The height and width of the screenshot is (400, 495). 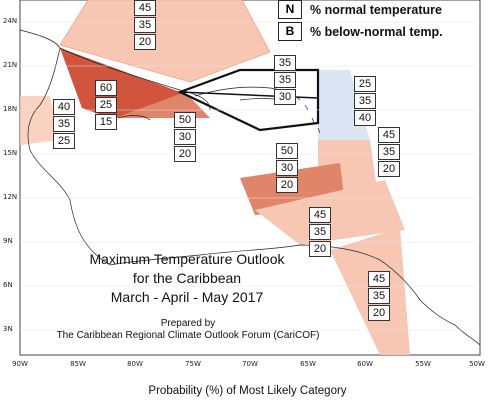 I want to click on lon-label: 70W, so click(x=250, y=364).